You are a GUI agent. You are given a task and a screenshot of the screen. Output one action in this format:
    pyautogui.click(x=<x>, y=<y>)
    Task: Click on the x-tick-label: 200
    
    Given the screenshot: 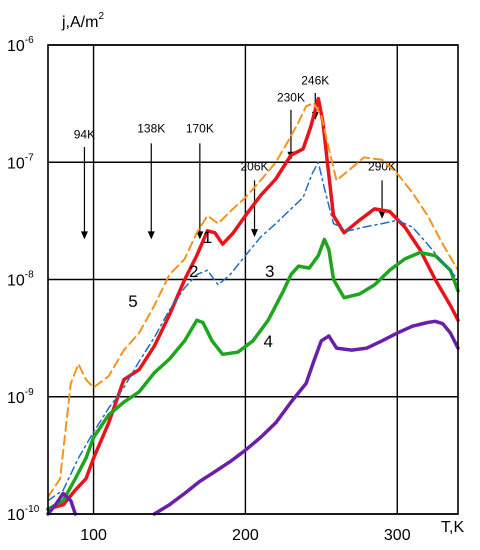 What is the action you would take?
    pyautogui.click(x=245, y=535)
    